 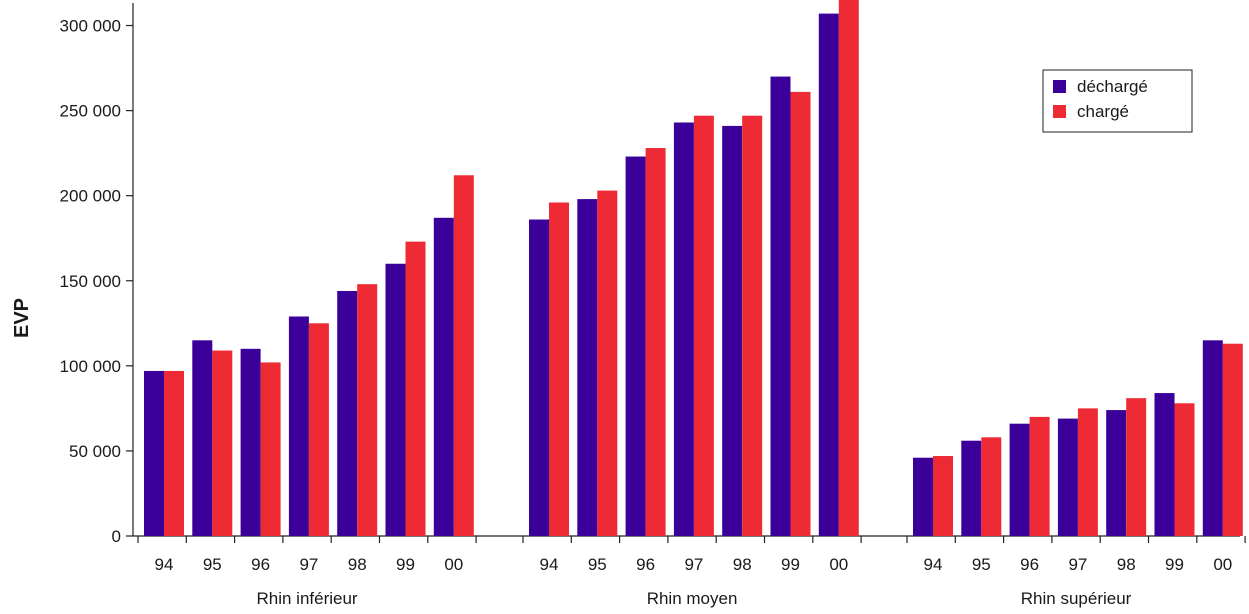 I want to click on legend: déchargé chargé, so click(x=1117, y=101).